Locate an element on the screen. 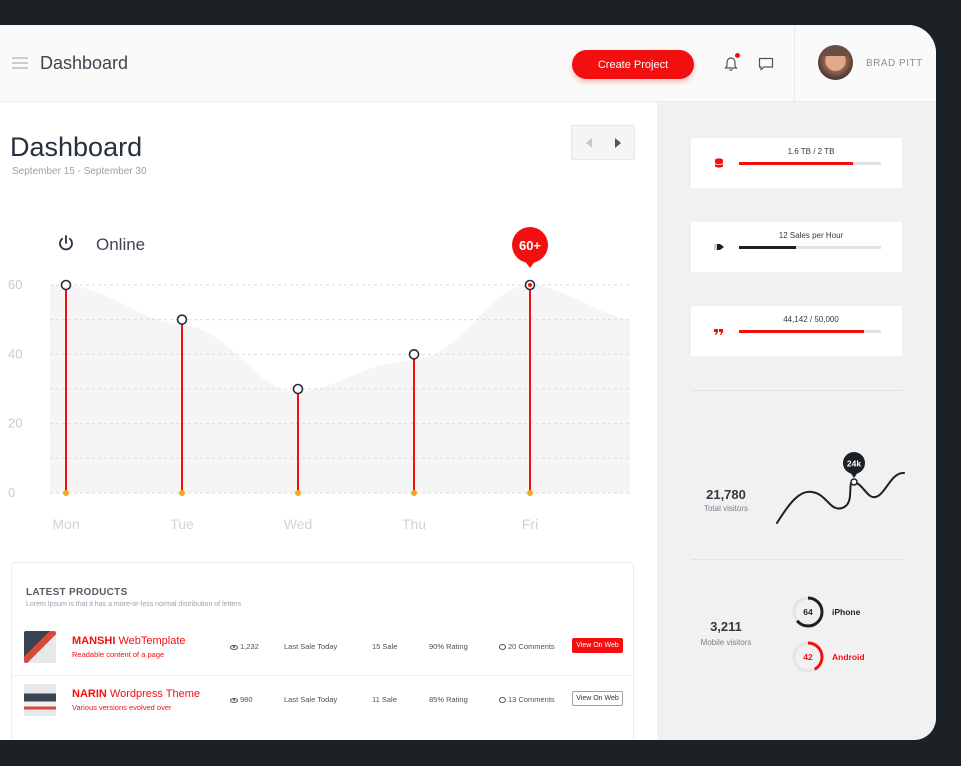 The height and width of the screenshot is (766, 961). sales-card: 12 Sales per Hour is located at coordinates (796, 247).